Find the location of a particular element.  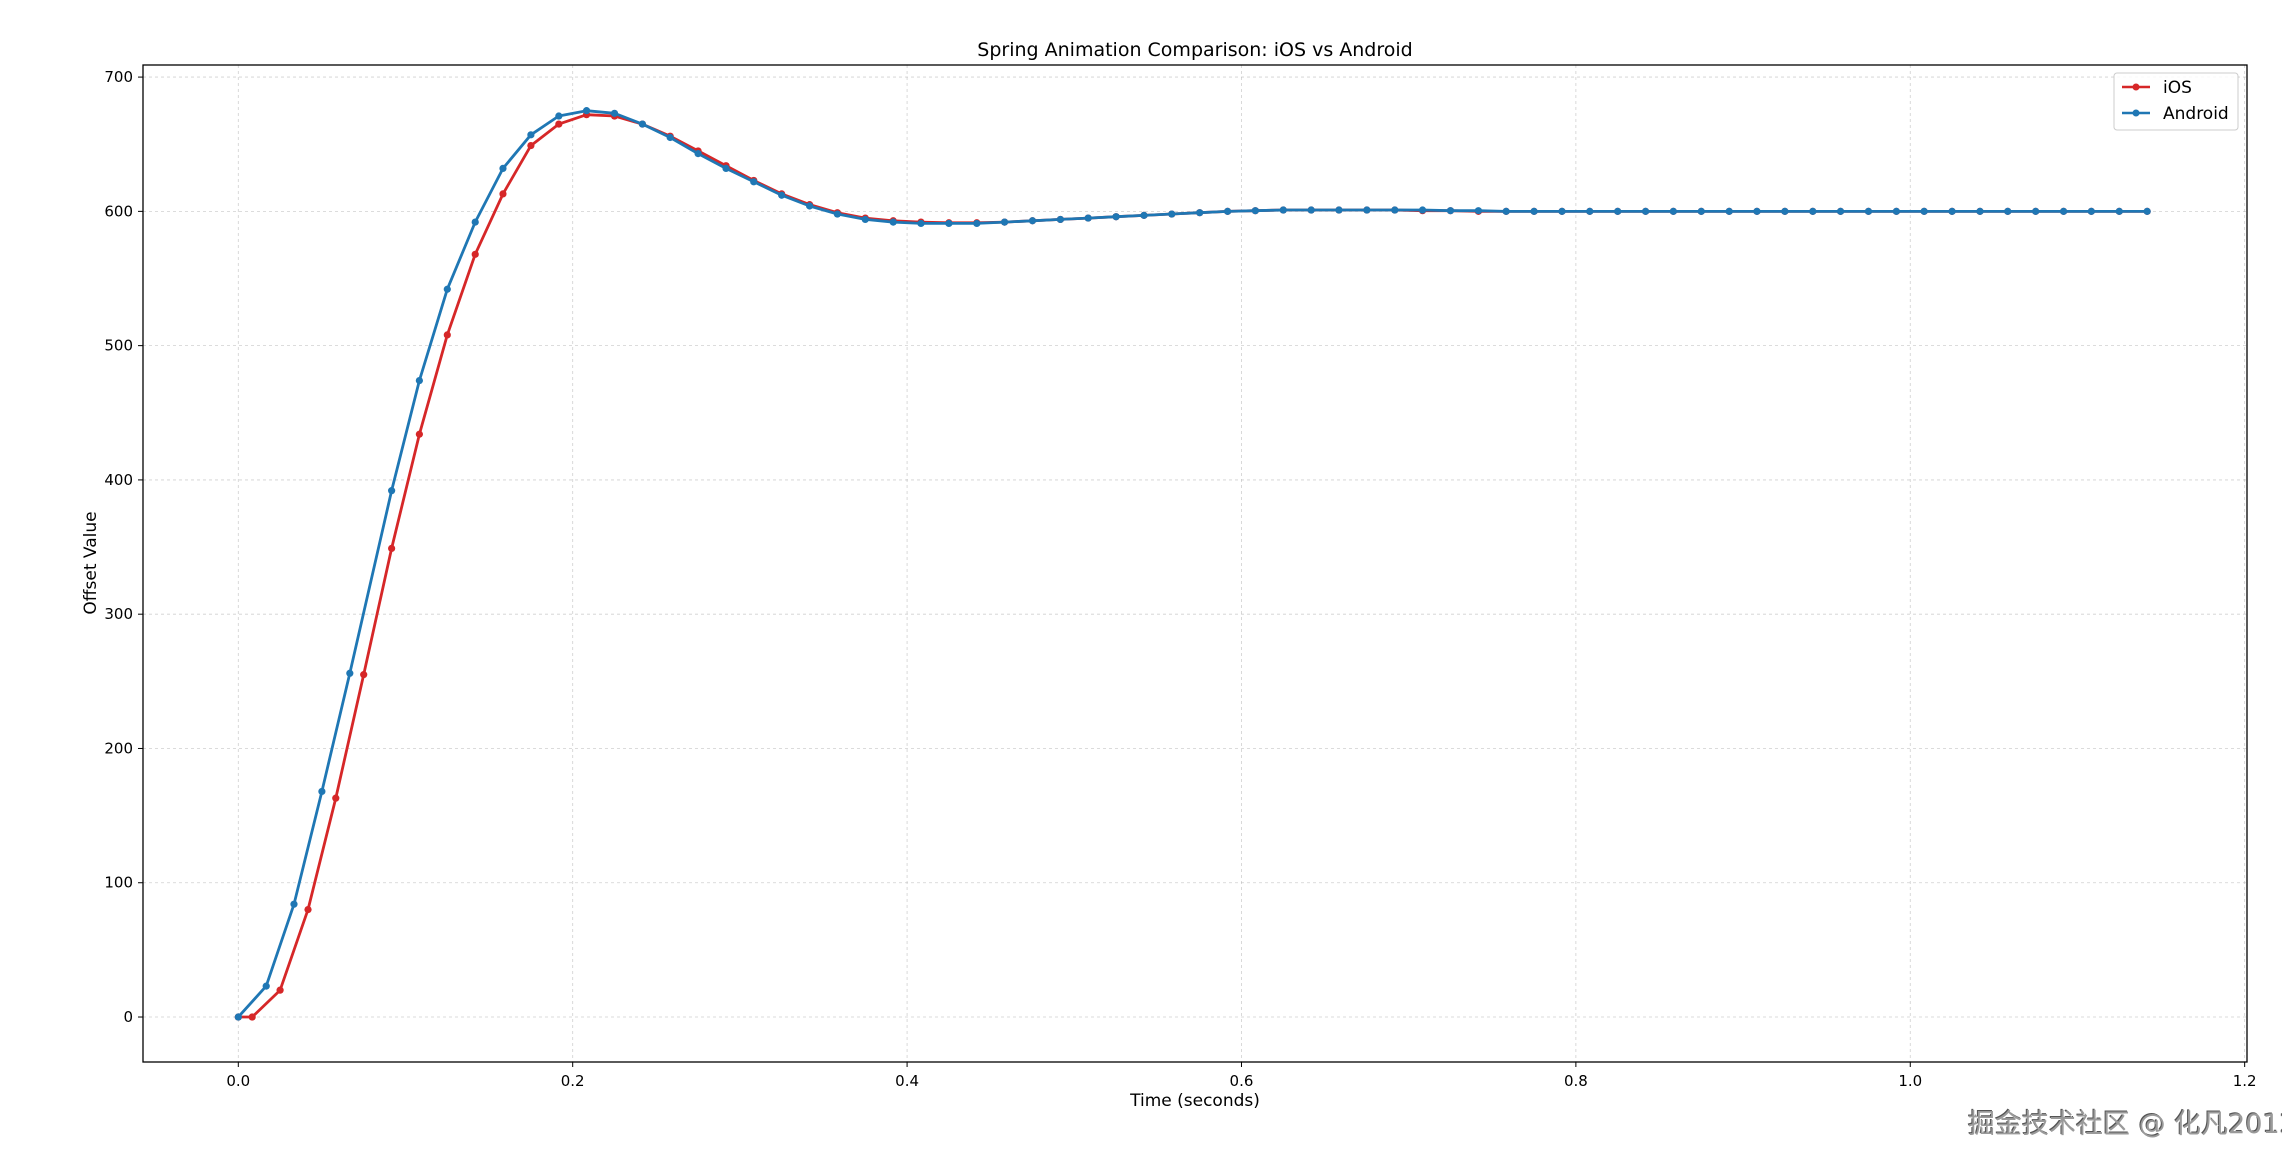

y-tick-label: 200 is located at coordinates (118, 748).